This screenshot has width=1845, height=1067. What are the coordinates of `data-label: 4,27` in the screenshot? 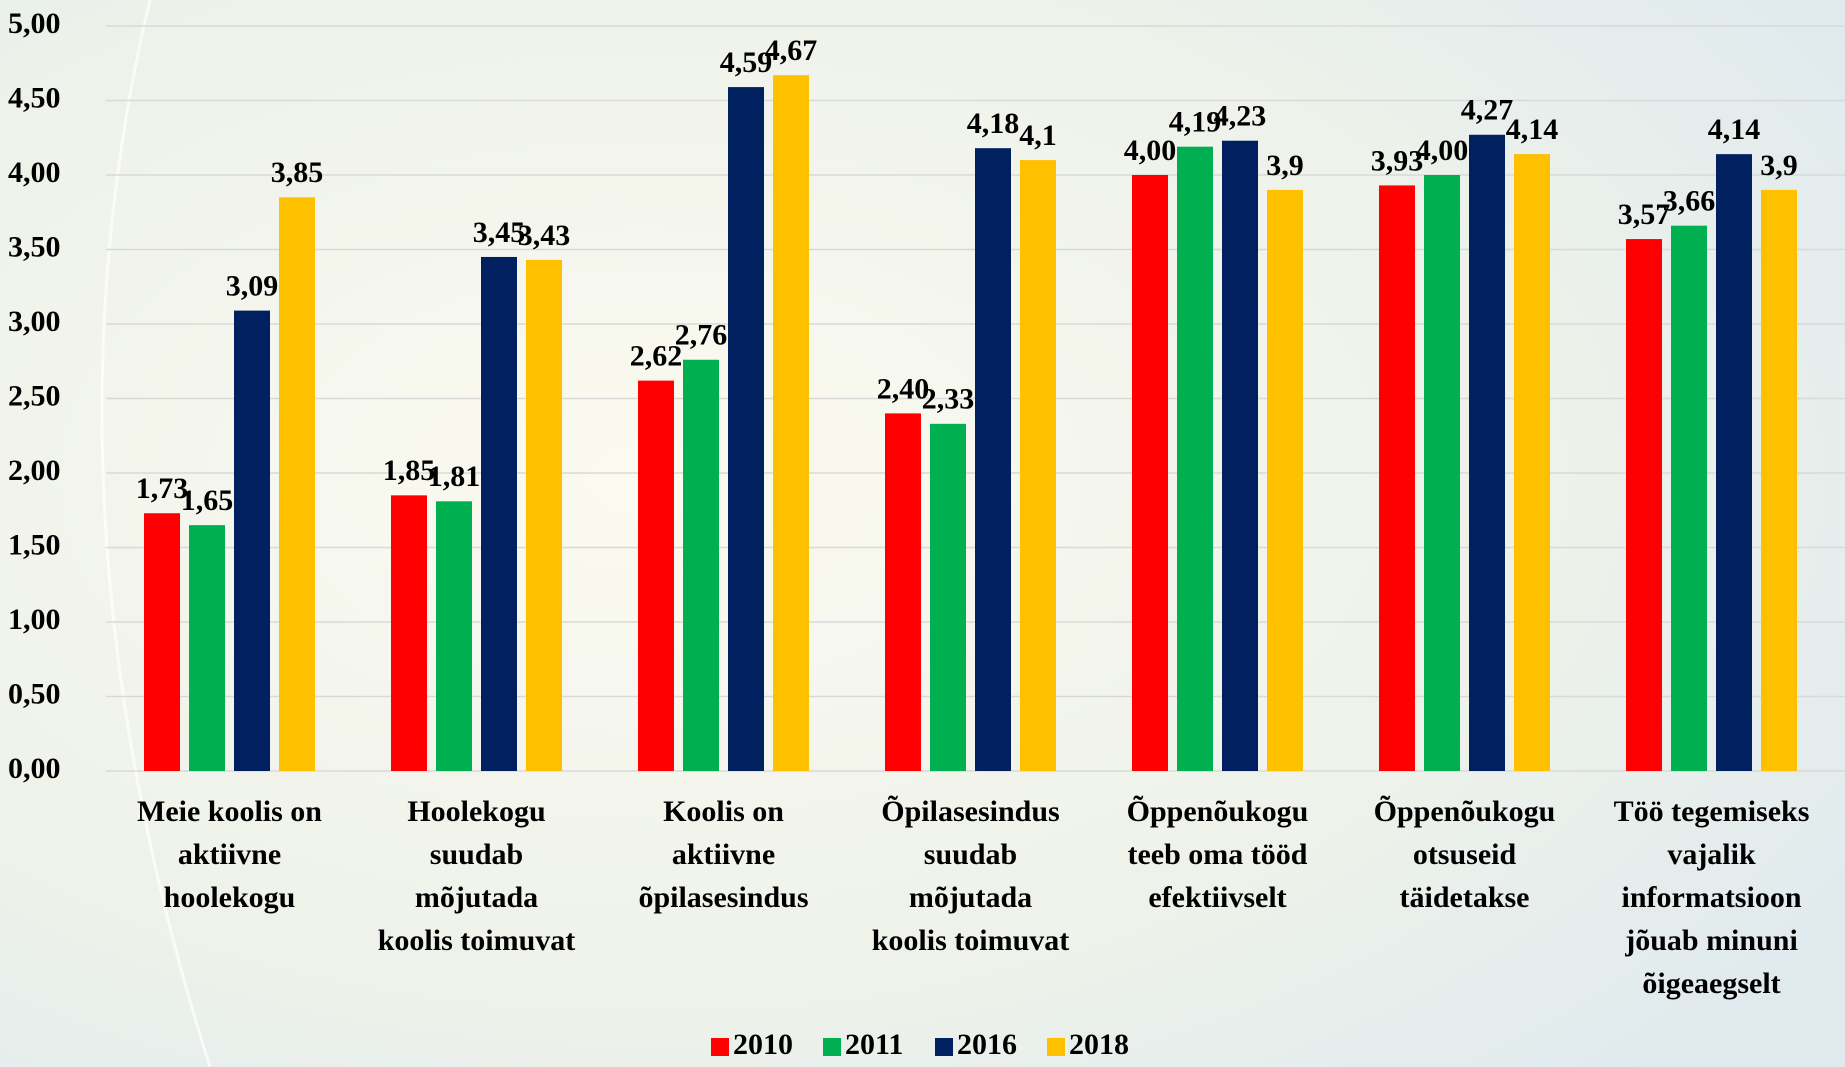 It's located at (1487, 110).